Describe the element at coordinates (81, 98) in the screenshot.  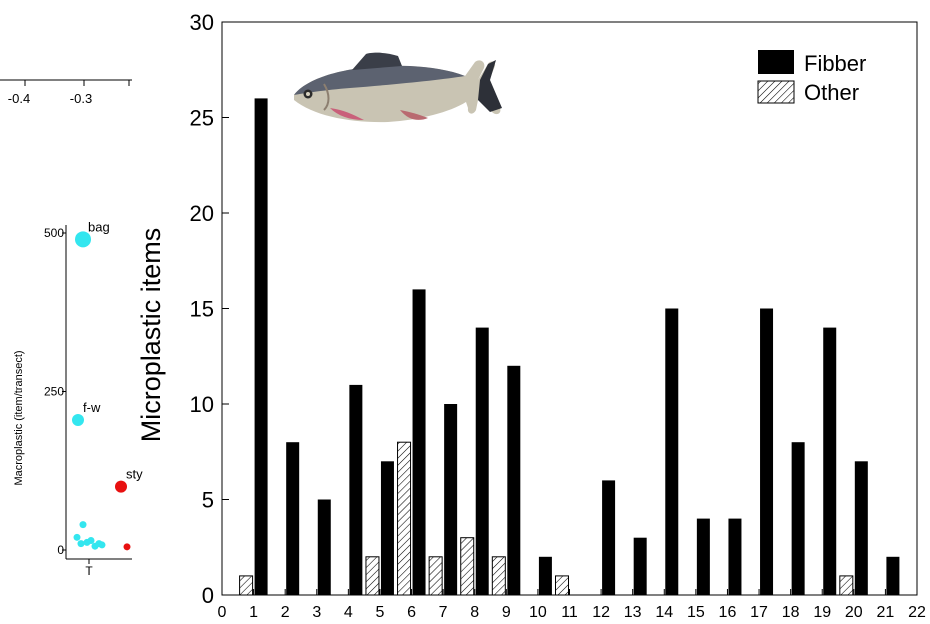
I see `fragment-tick-label: -0.3` at that location.